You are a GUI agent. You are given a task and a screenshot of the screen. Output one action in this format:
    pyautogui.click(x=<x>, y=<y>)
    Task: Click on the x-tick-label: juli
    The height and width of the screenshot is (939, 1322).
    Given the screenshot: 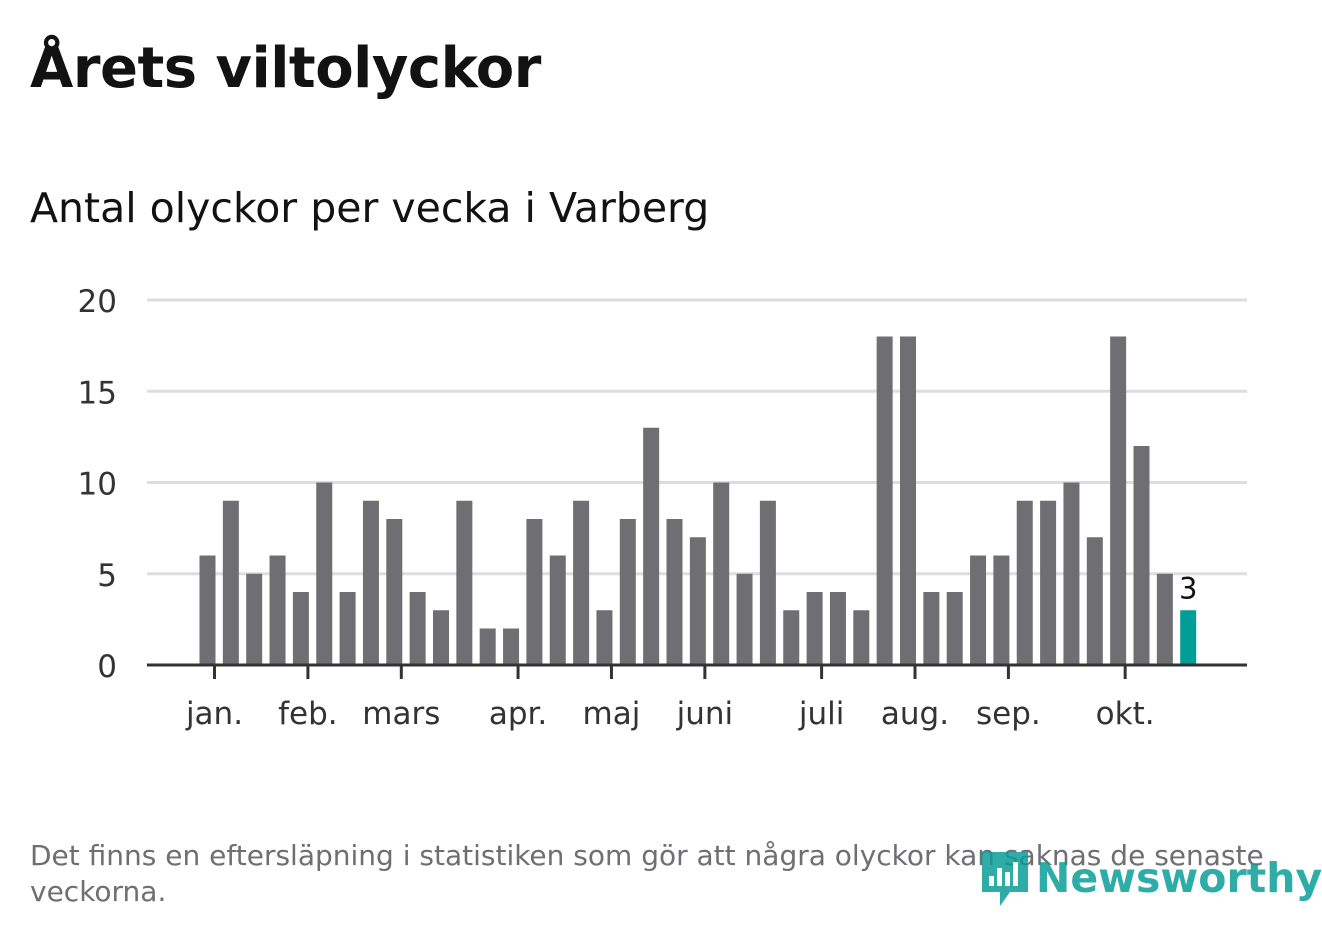 What is the action you would take?
    pyautogui.click(x=821, y=714)
    